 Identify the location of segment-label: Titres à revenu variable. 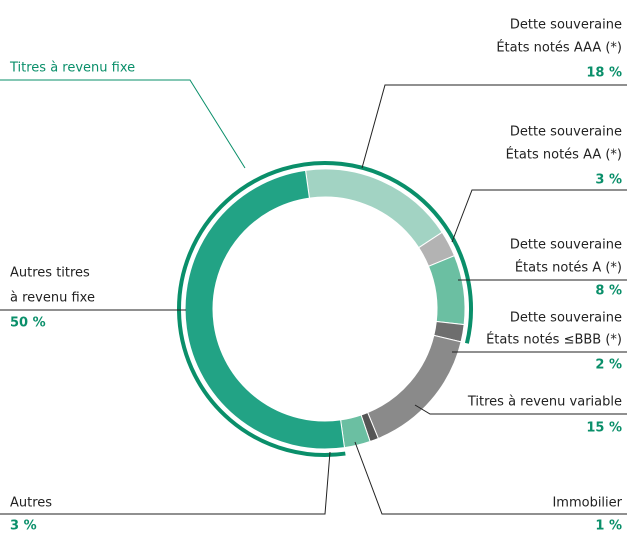
(544, 402).